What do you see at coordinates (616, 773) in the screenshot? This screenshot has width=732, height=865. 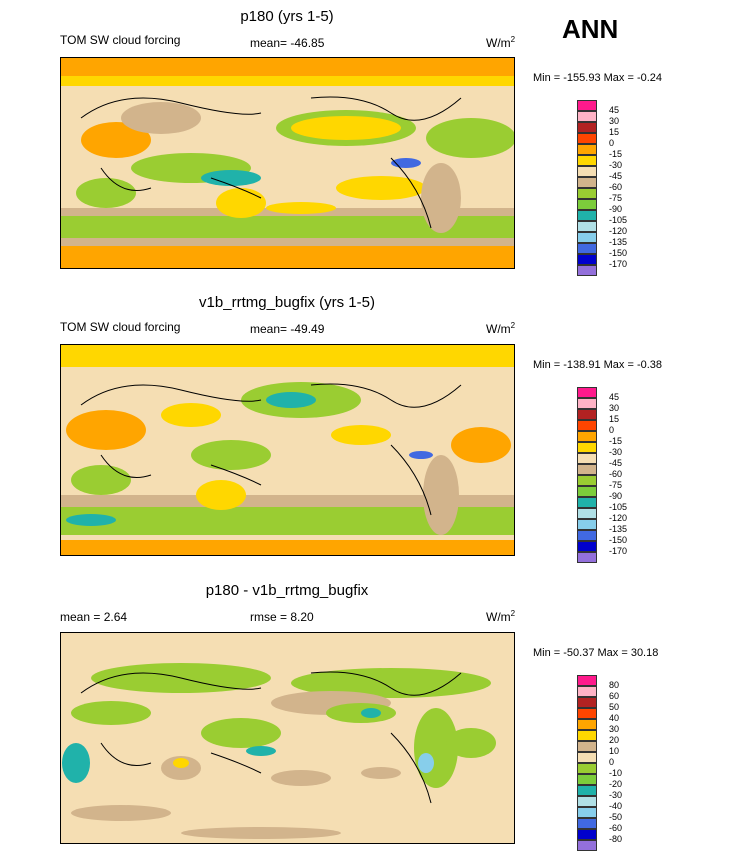 I see `colorbar-tick-label: -10` at bounding box center [616, 773].